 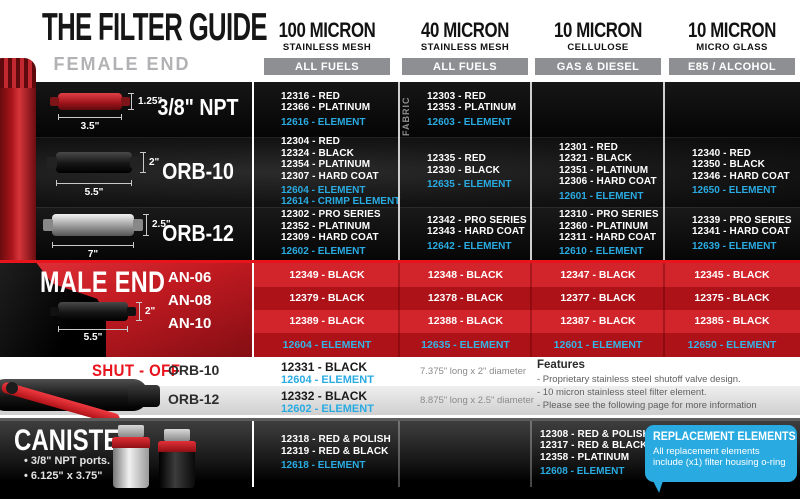 I want to click on red-divider, so click(x=400, y=261).